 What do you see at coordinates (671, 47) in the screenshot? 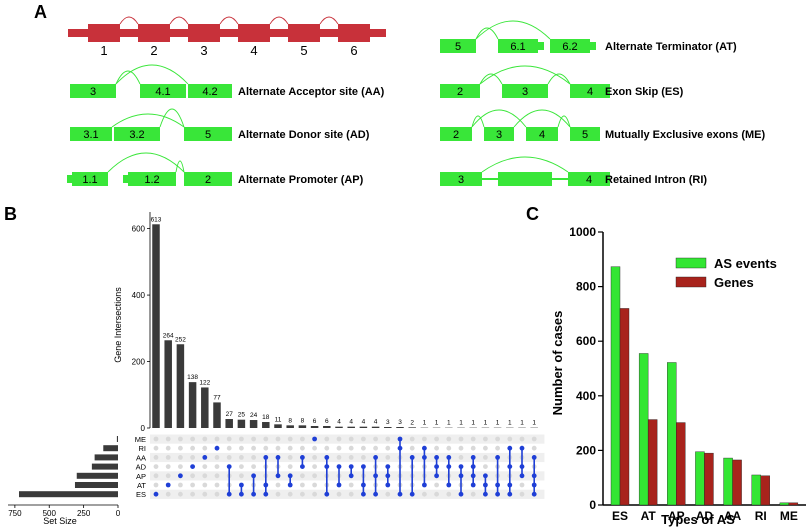
I see `event-label: Alternate Terminator (AT)` at bounding box center [671, 47].